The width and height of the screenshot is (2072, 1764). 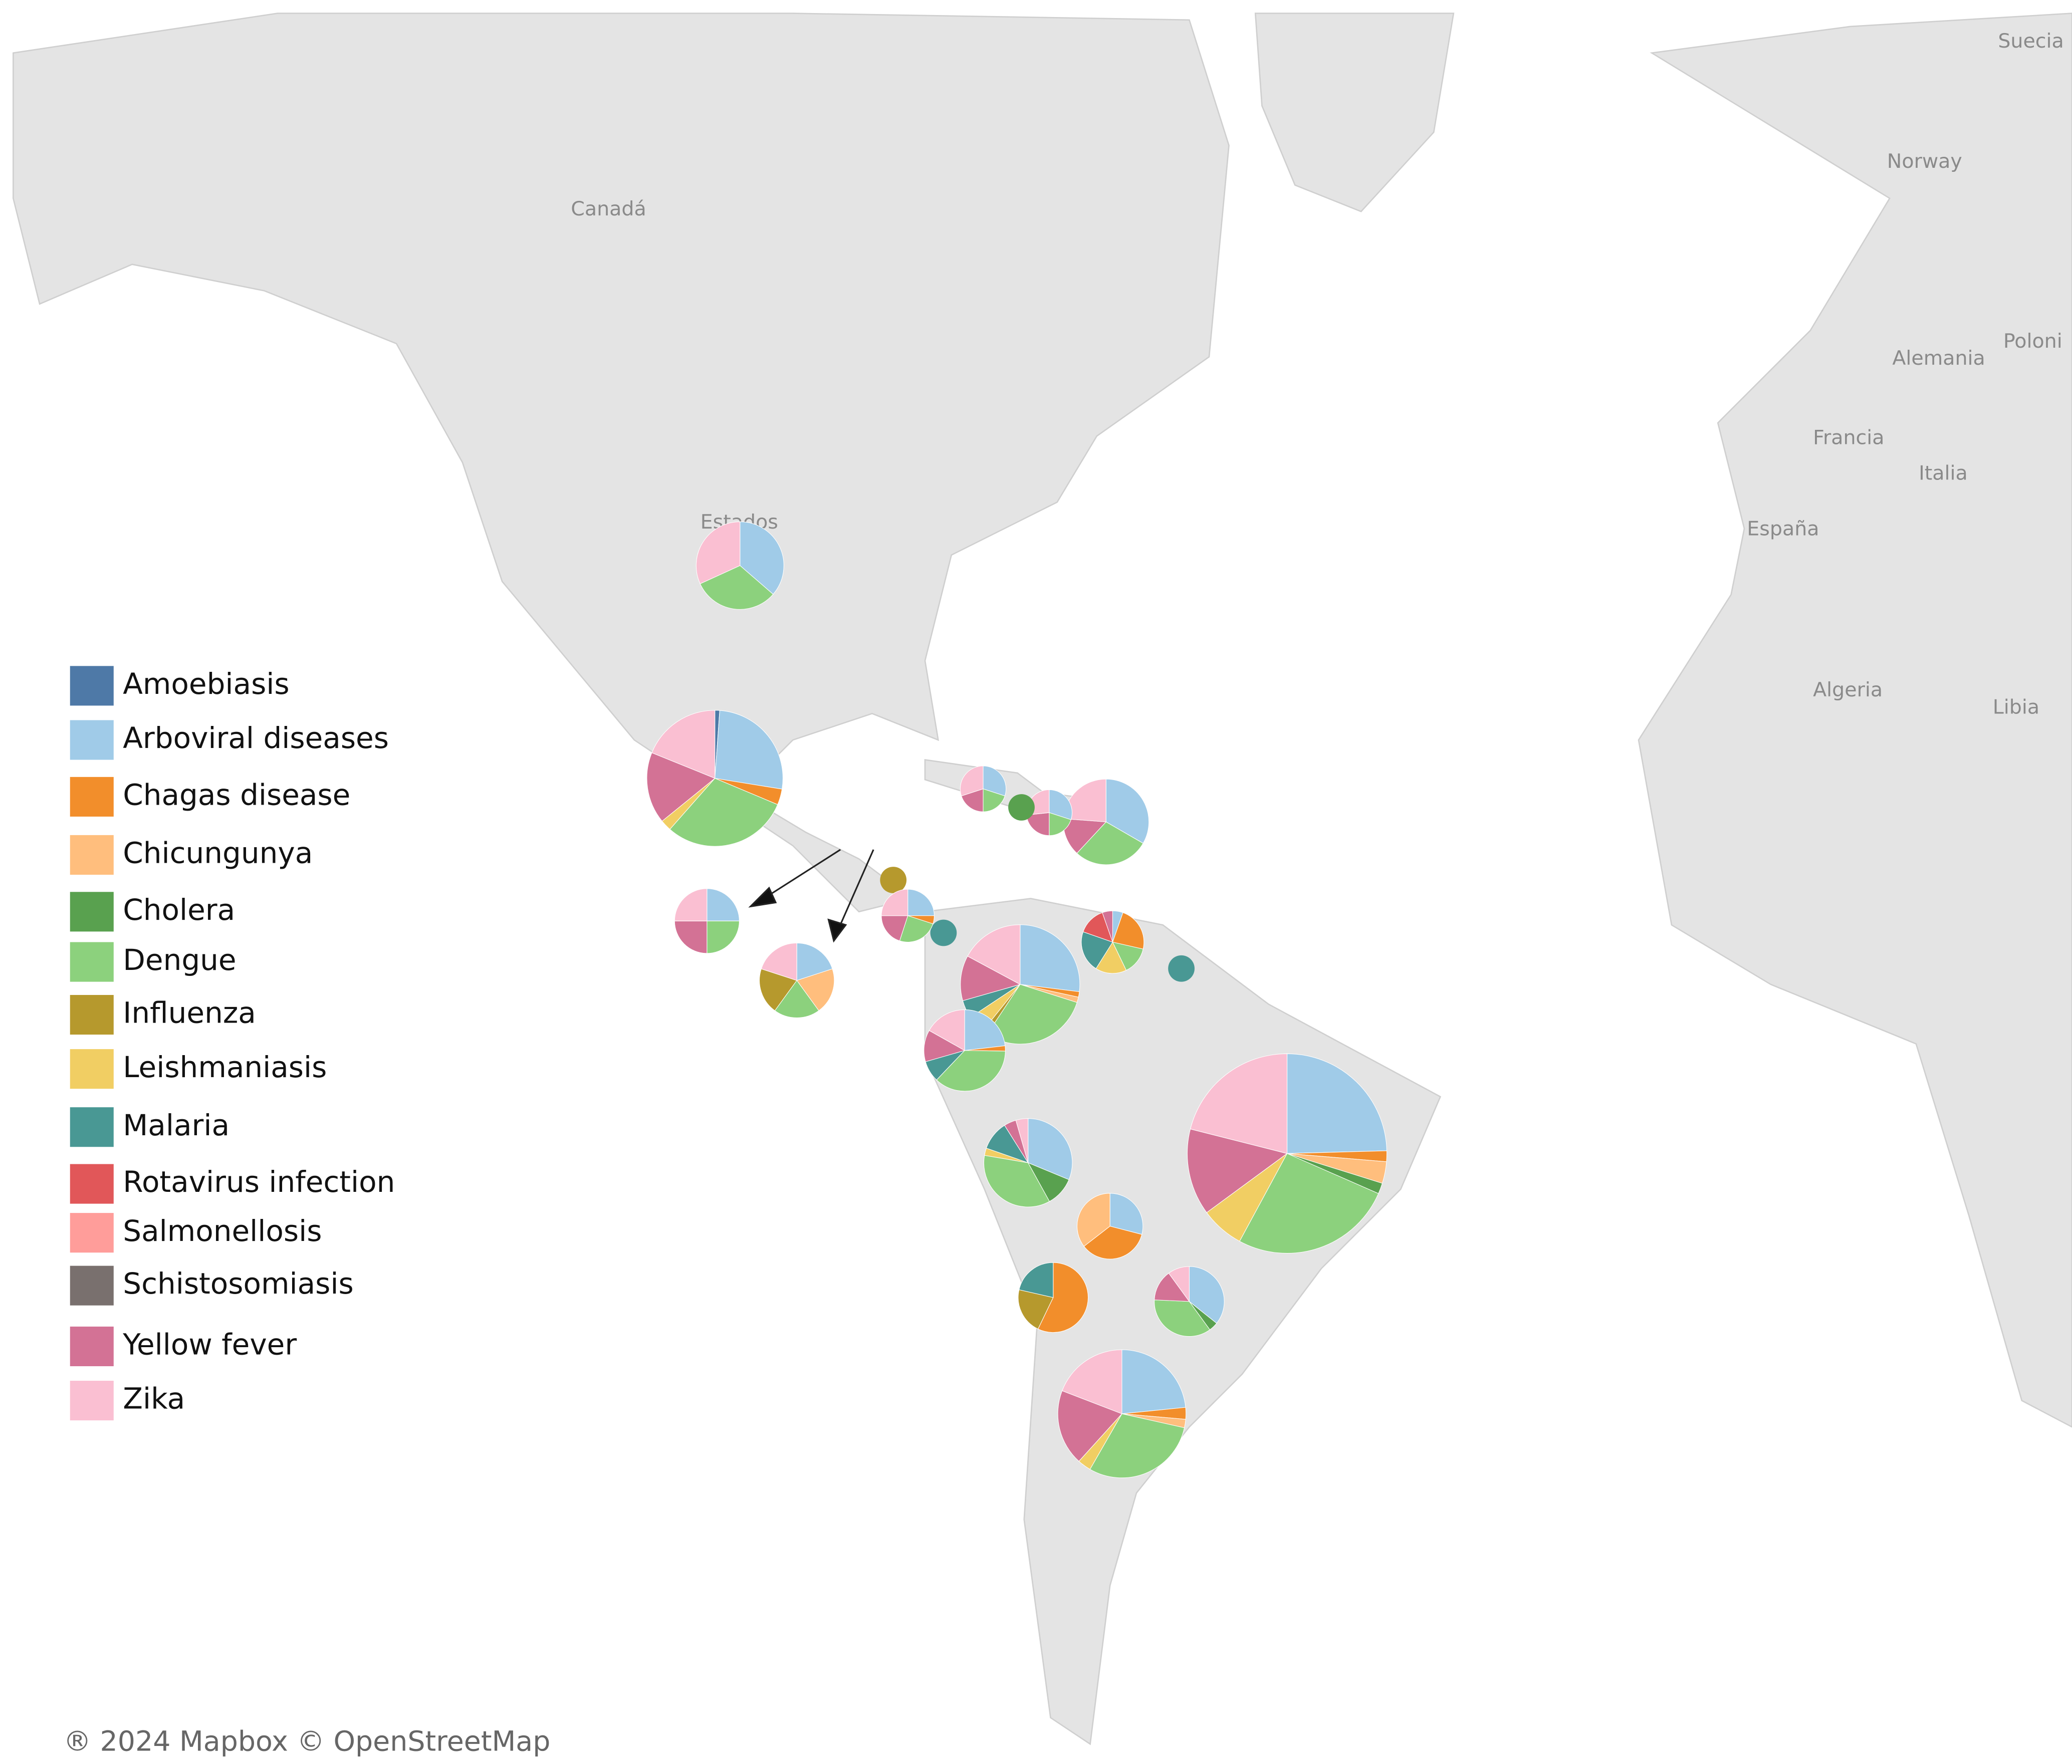 I want to click on map-label: Poloni, so click(x=2032, y=341).